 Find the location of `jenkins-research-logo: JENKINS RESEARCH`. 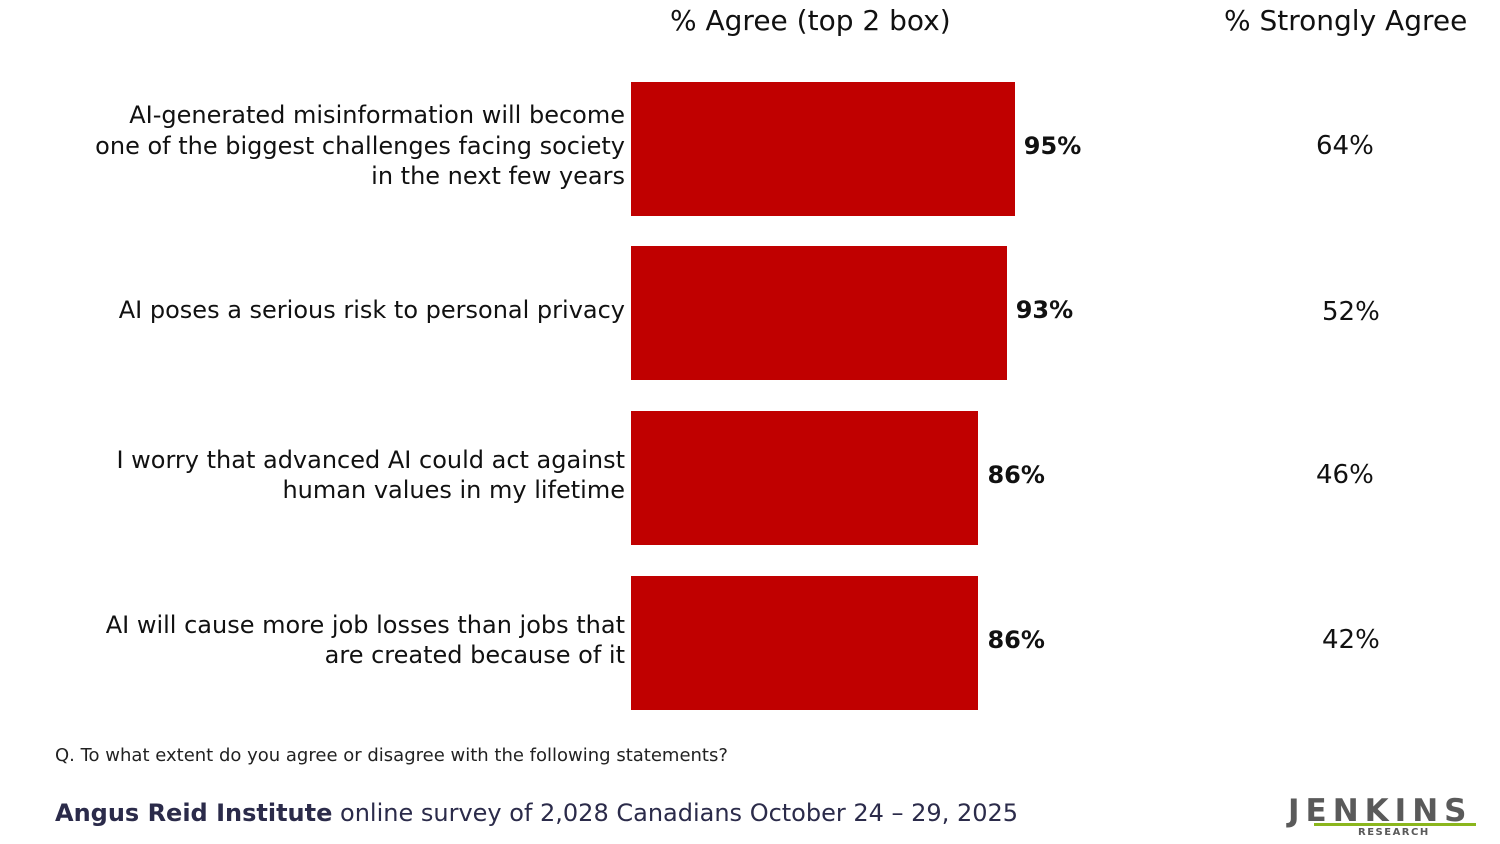

jenkins-research-logo: JENKINS RESEARCH is located at coordinates (1383, 817).